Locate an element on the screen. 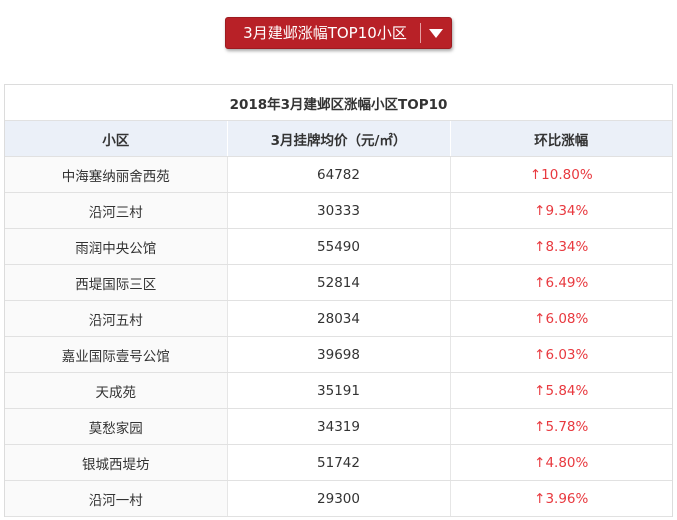 This screenshot has height=520, width=677. table-row: 沿河一村 29300 ↑3.96% is located at coordinates (339, 498).